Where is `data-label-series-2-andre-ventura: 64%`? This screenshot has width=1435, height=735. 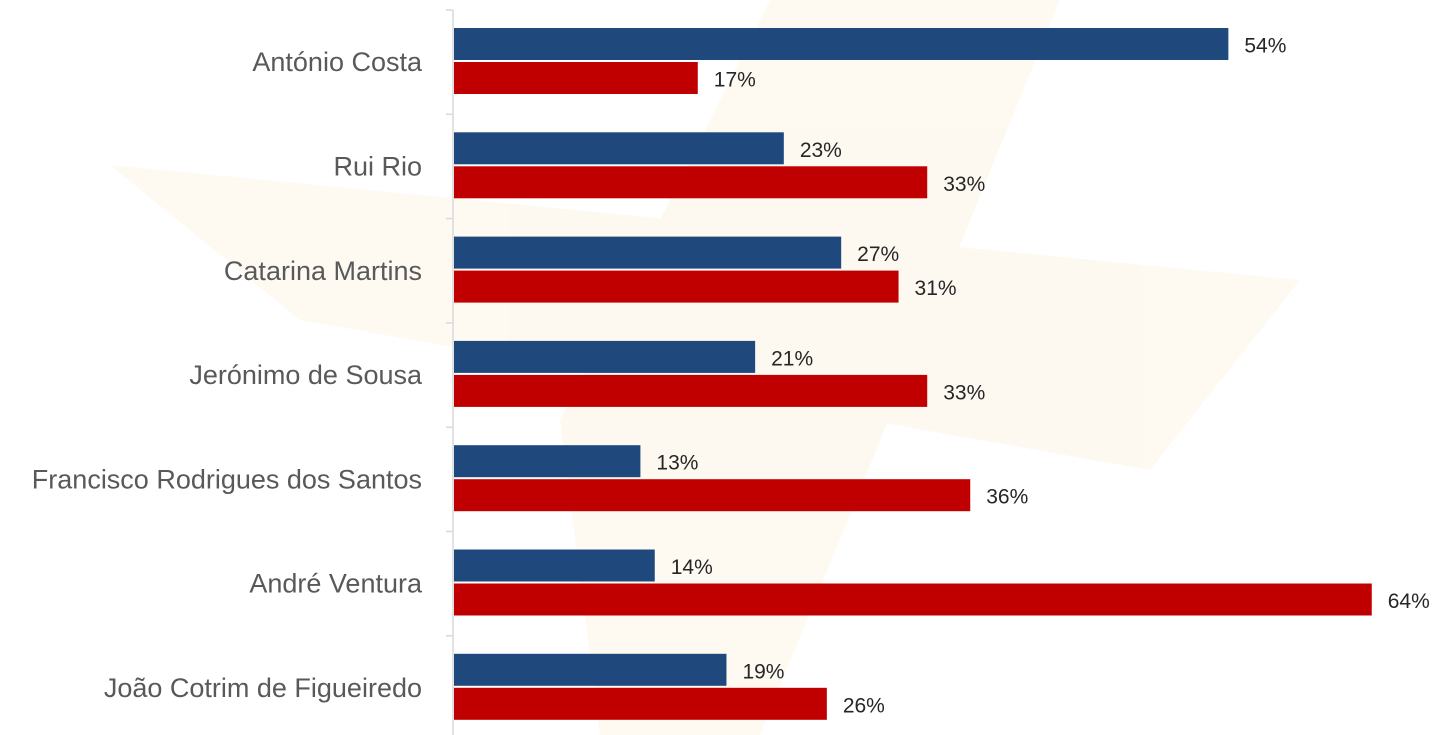 data-label-series-2-andre-ventura: 64% is located at coordinates (1409, 601).